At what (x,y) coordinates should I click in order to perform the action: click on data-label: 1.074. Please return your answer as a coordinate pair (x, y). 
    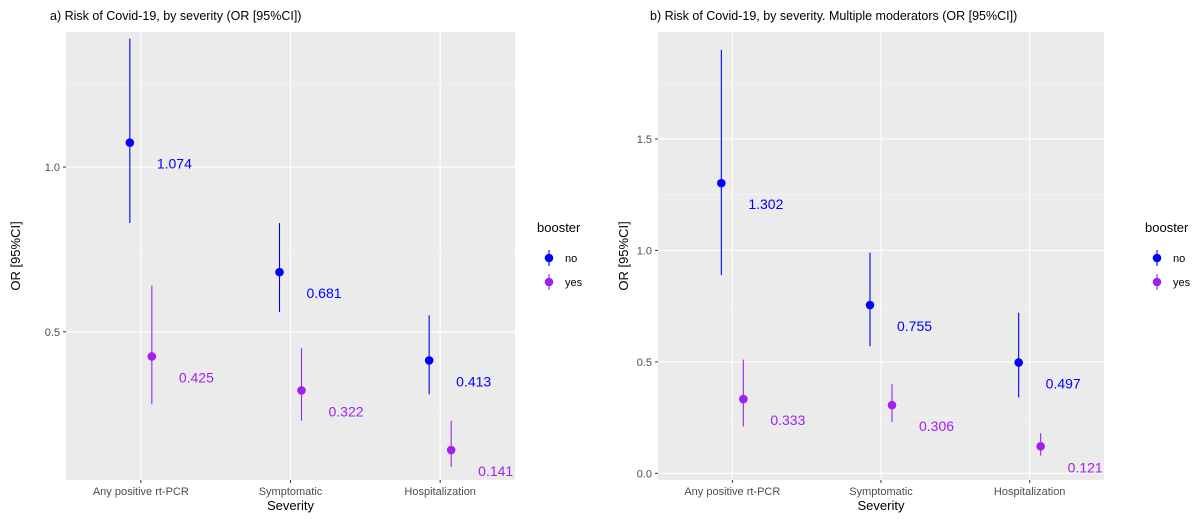
    Looking at the image, I should click on (174, 164).